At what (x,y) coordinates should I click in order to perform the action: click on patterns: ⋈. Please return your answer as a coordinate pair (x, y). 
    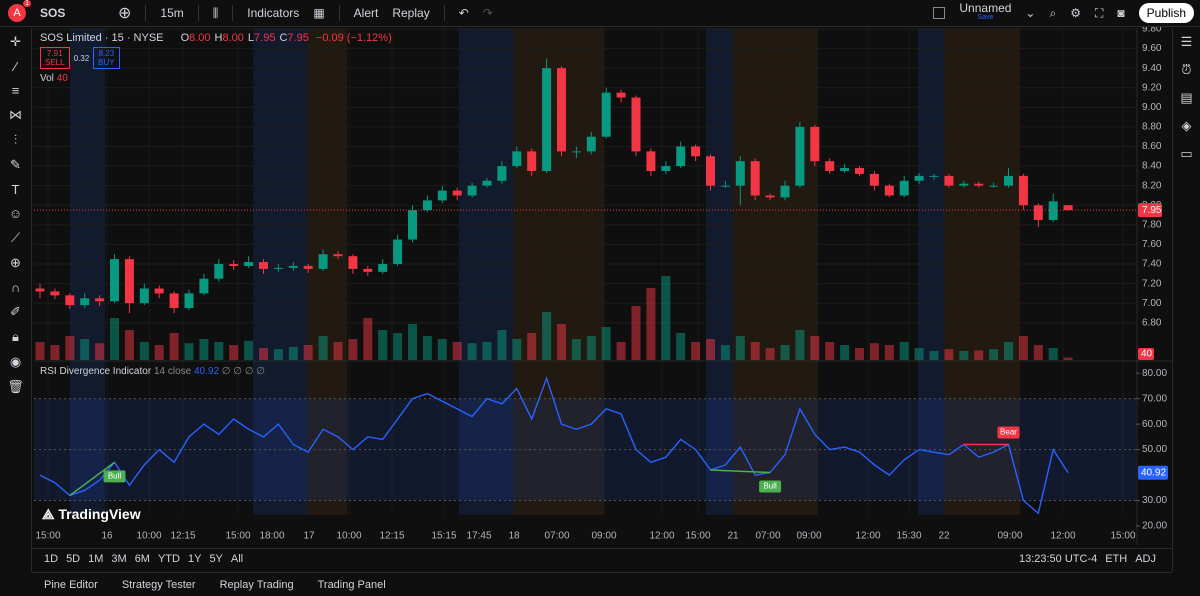
    Looking at the image, I should click on (15, 114).